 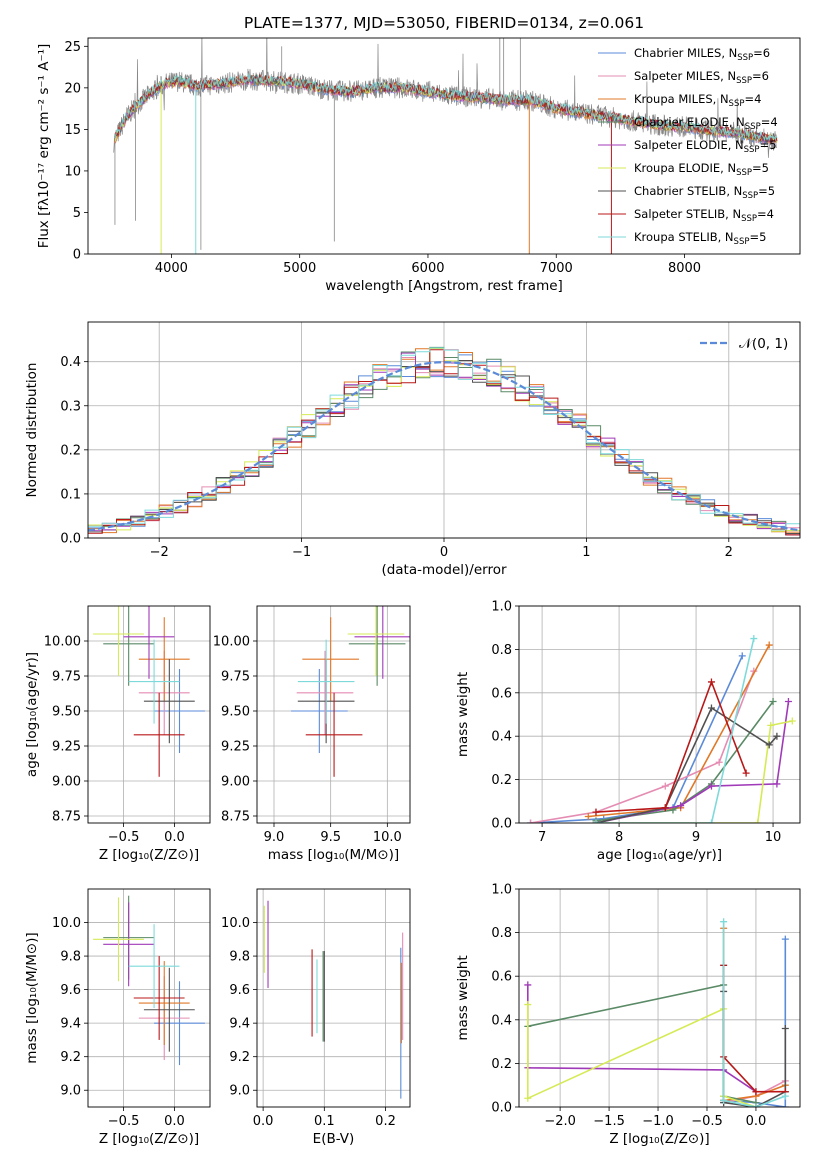 What do you see at coordinates (149, 855) in the screenshot?
I see `x-axis-label: Z [log₁₀(Z/Z⊙)]` at bounding box center [149, 855].